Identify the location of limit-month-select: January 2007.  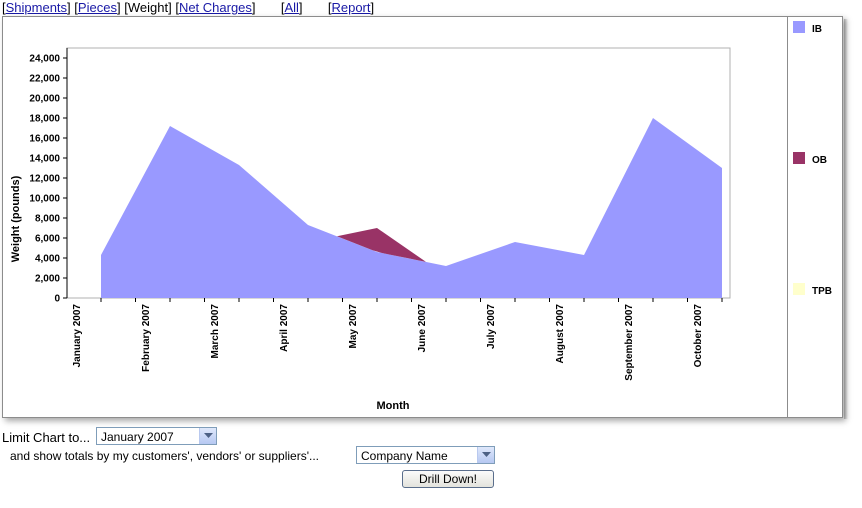
(156, 436).